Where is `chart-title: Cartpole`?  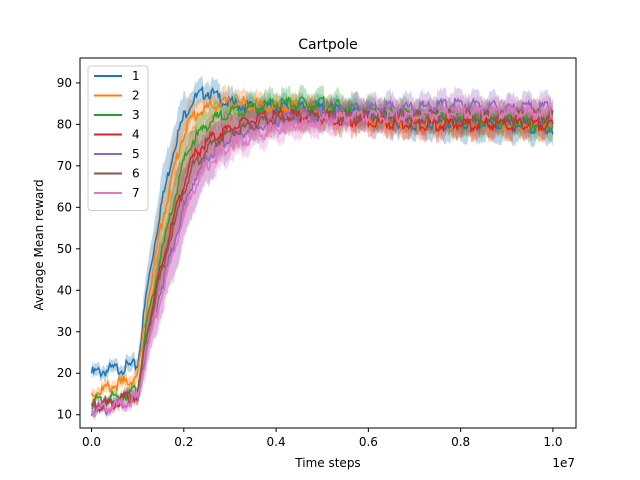
chart-title: Cartpole is located at coordinates (328, 45).